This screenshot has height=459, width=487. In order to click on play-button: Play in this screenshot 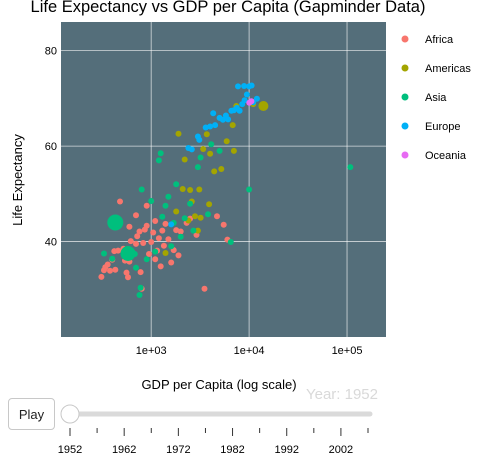, I will do `click(31, 414)`.